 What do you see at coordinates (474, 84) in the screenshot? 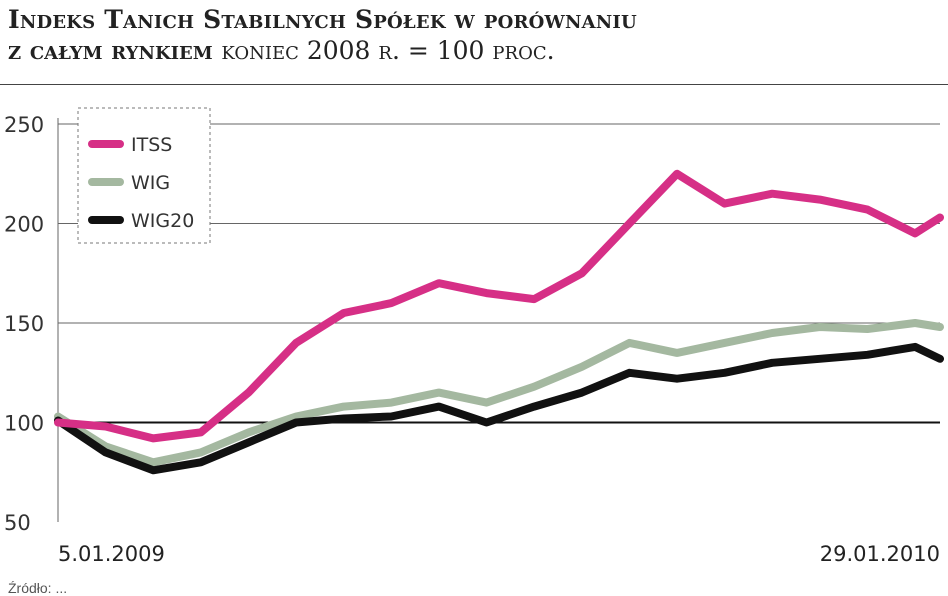
I see `title-rule` at bounding box center [474, 84].